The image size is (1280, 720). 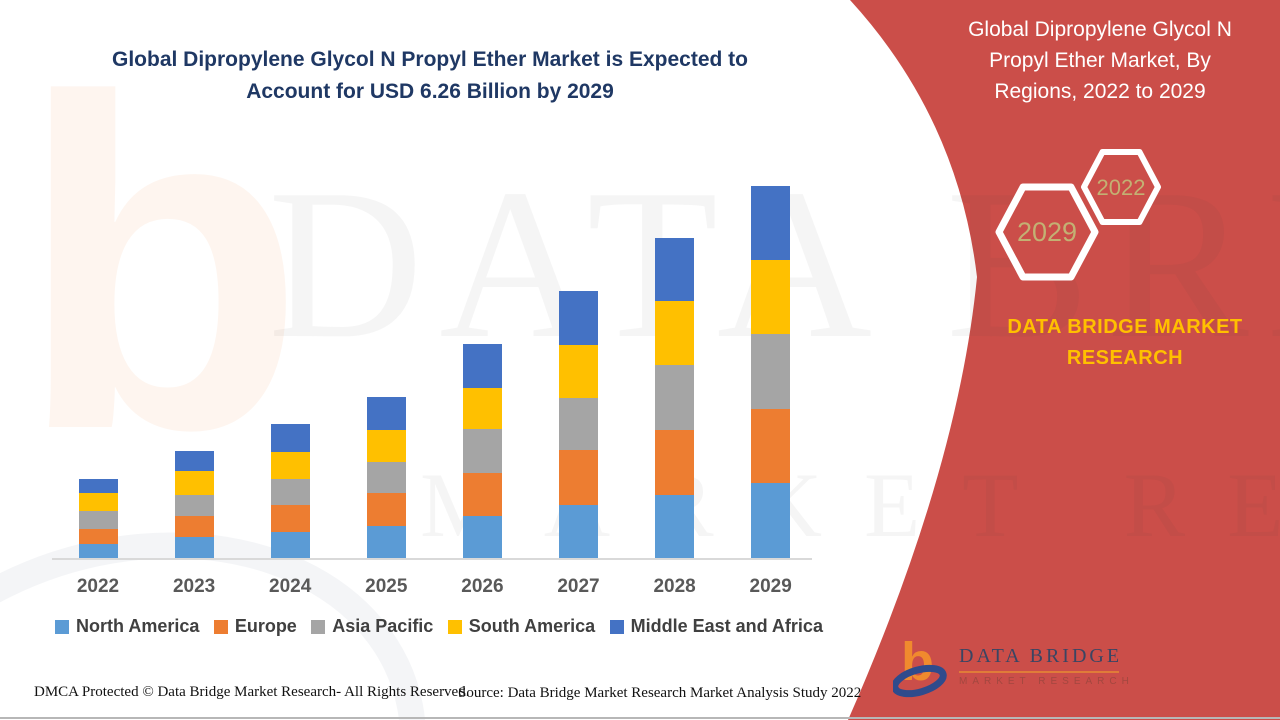 I want to click on bar-segment-2022-middle-east-and-africa, so click(x=98, y=486).